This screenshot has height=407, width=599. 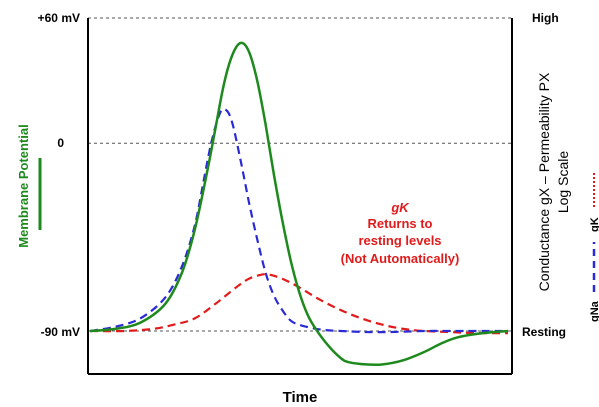 What do you see at coordinates (400, 207) in the screenshot?
I see `annotation-line1: gK` at bounding box center [400, 207].